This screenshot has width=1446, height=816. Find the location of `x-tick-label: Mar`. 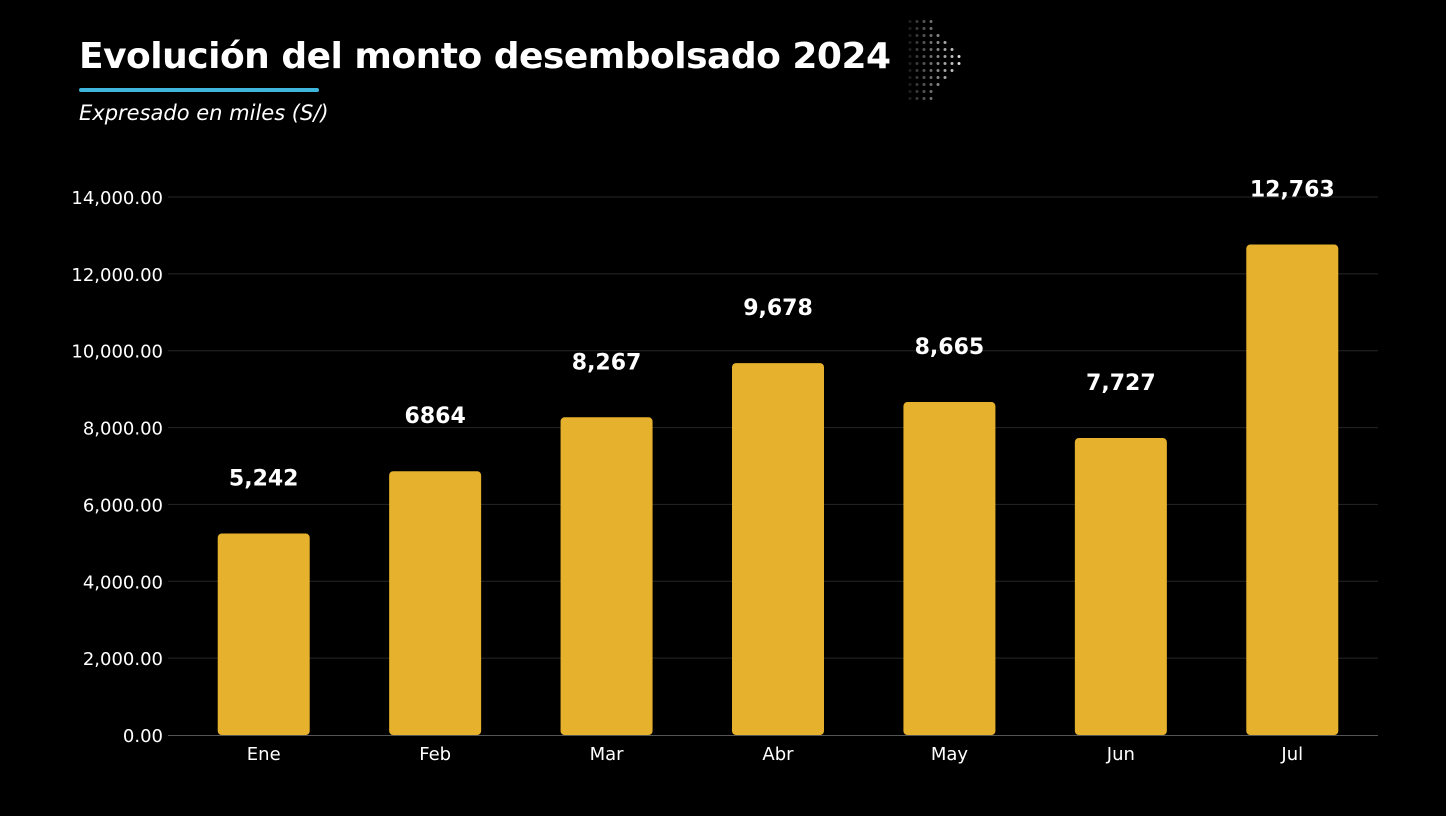

x-tick-label: Mar is located at coordinates (607, 754).